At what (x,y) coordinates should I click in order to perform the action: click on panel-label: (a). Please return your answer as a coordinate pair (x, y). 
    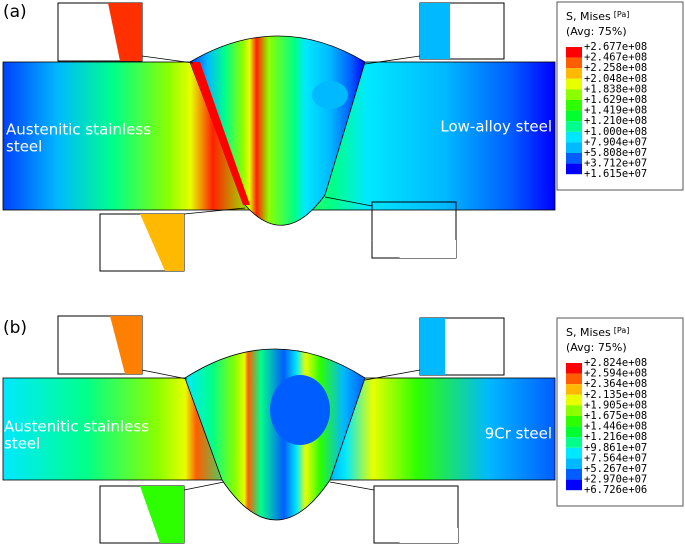
    Looking at the image, I should click on (15, 12).